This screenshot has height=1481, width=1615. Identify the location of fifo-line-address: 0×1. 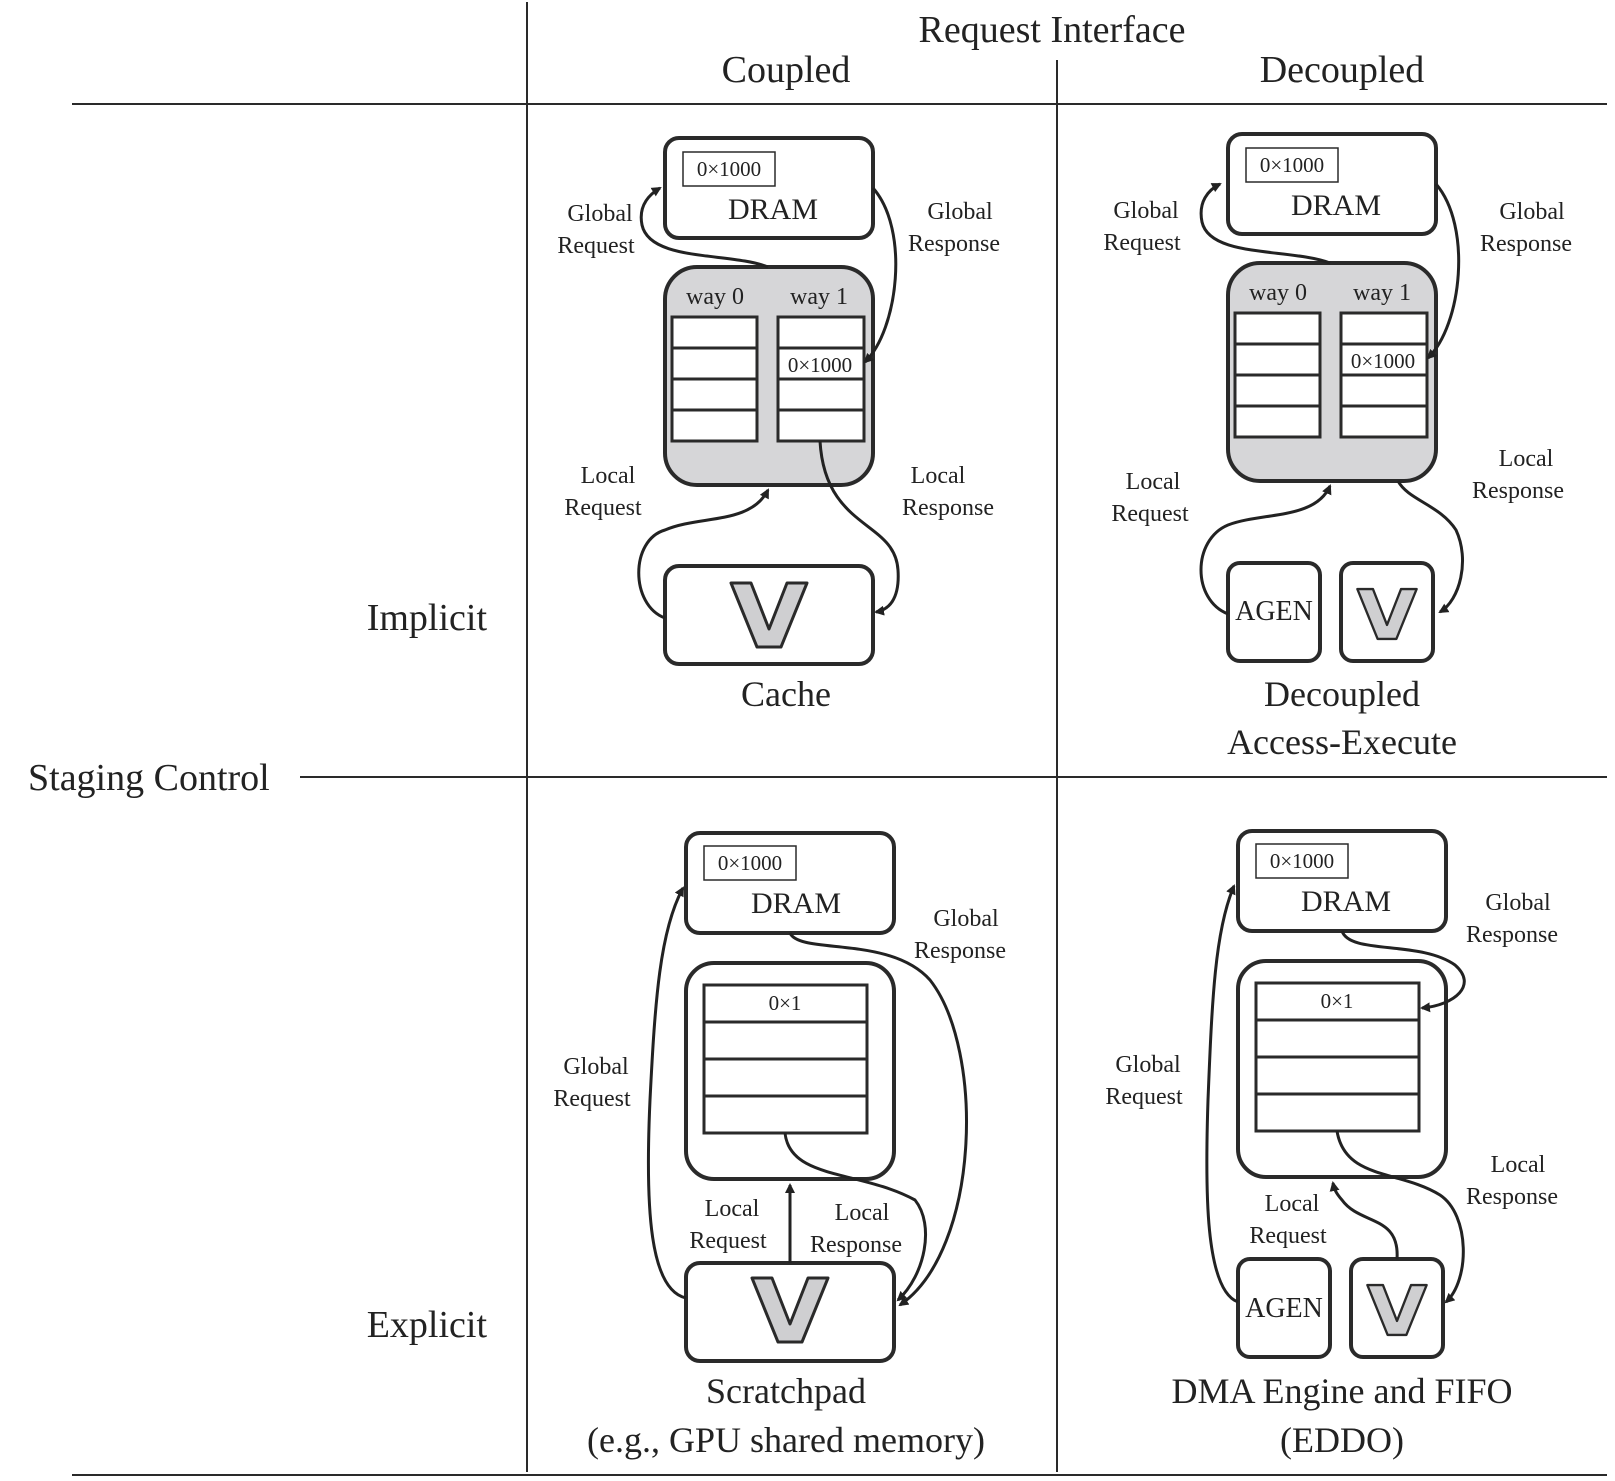
(1337, 1001).